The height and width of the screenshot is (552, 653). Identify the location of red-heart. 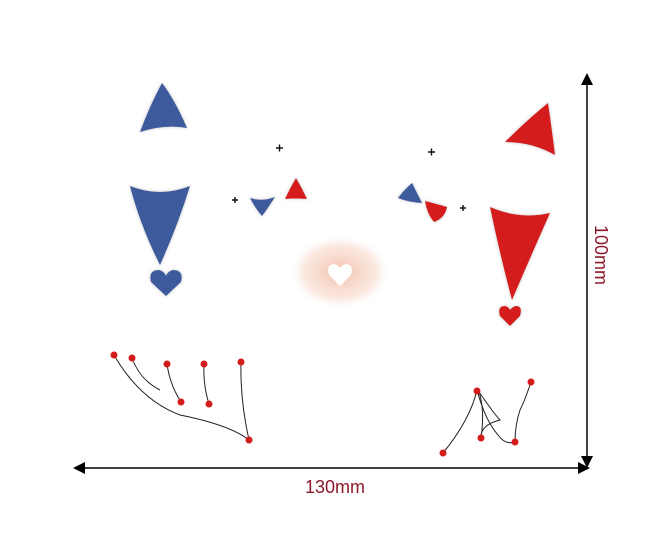
(510, 316).